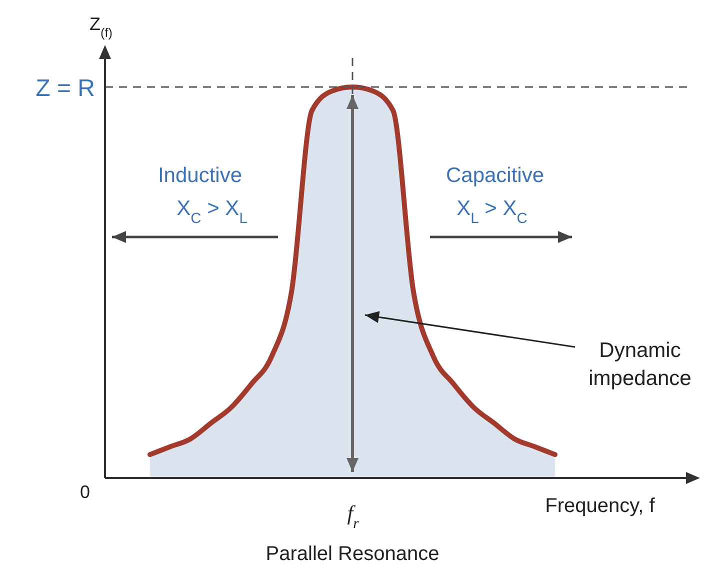 The height and width of the screenshot is (576, 712). I want to click on ref-line-label: Z = R, so click(65, 88).